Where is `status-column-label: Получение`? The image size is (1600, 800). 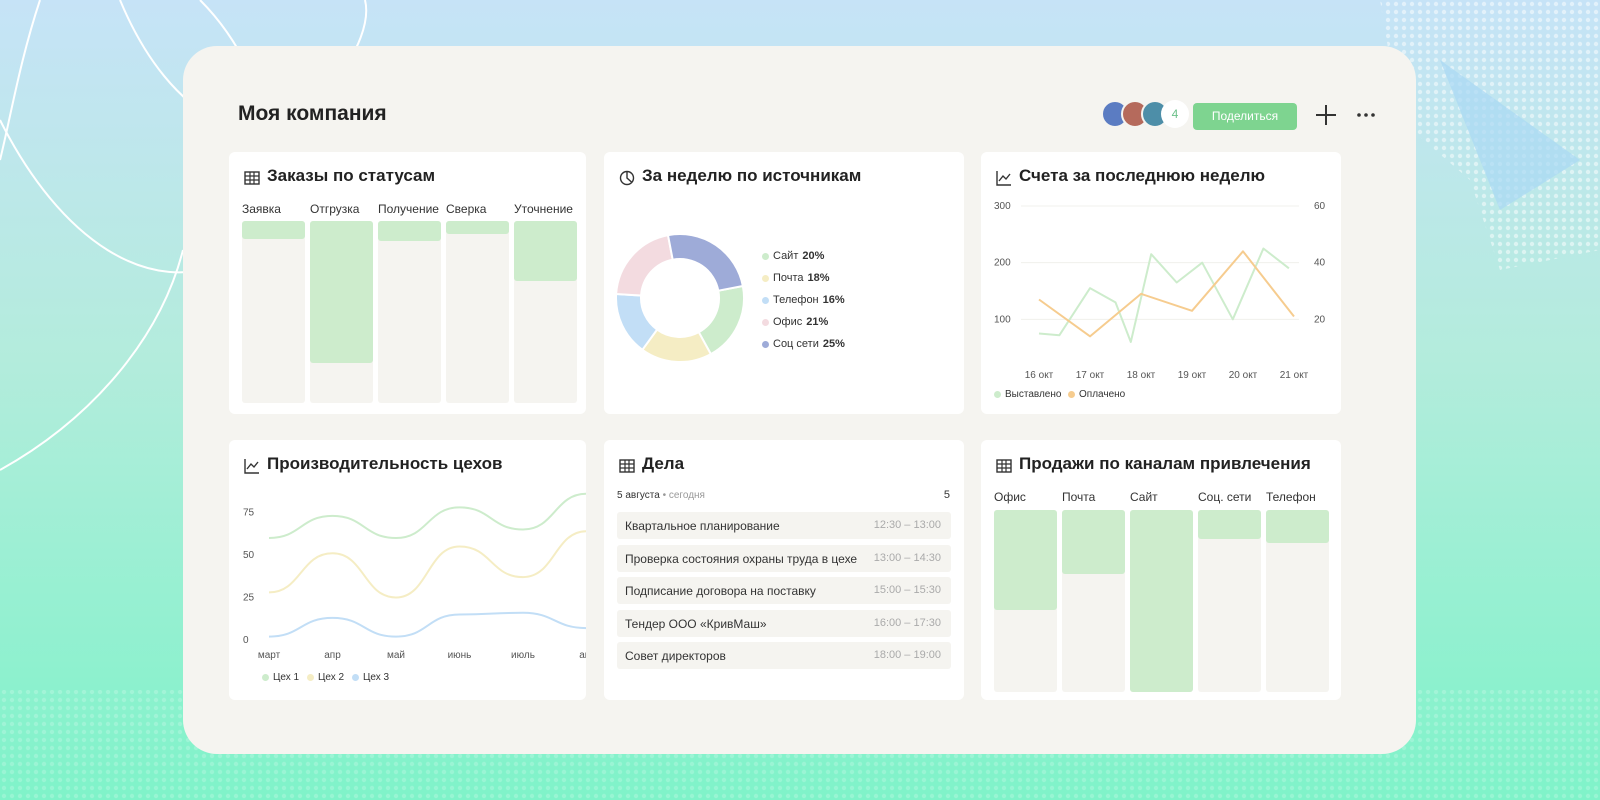
status-column-label: Получение is located at coordinates (408, 209).